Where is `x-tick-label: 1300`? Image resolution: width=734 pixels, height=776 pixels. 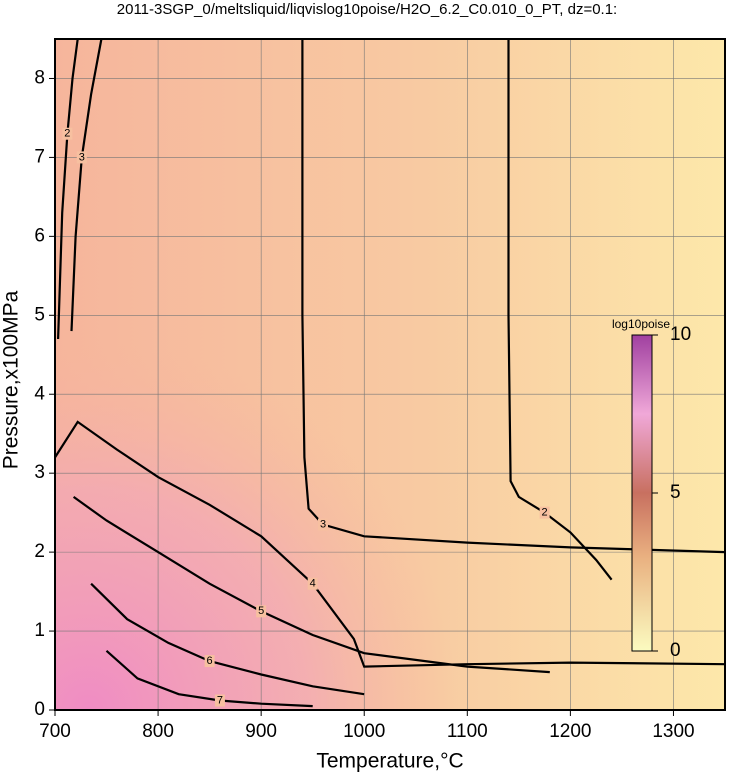
x-tick-label: 1300 is located at coordinates (673, 731).